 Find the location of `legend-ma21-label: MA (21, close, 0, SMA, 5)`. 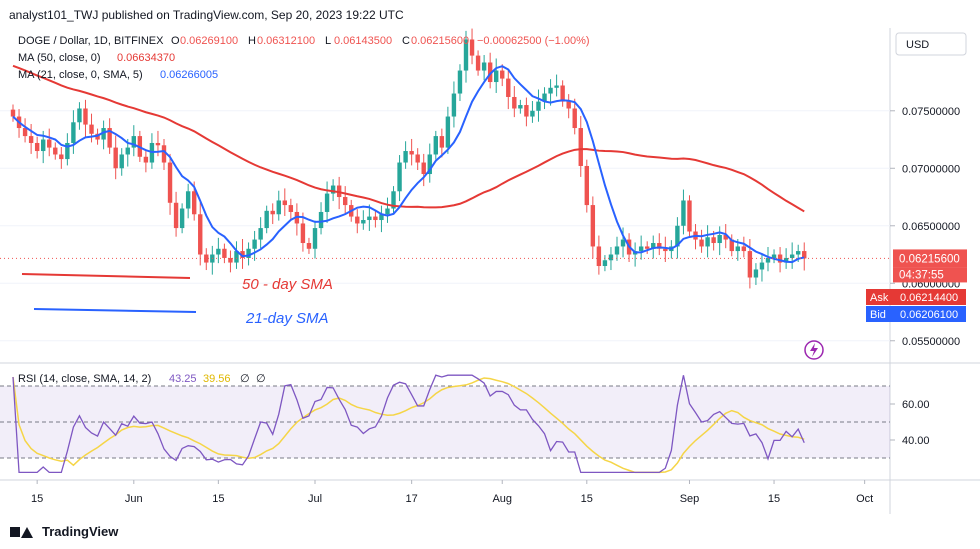

legend-ma21-label: MA (21, close, 0, SMA, 5) is located at coordinates (80, 75).